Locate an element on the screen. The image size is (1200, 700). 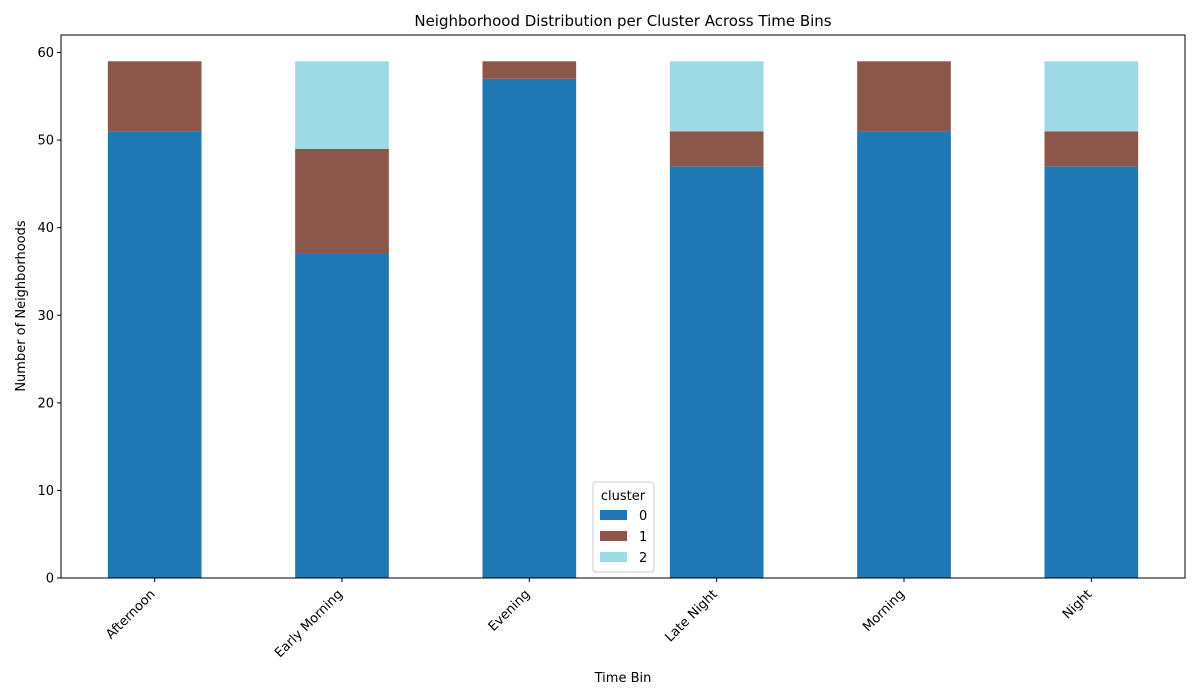
y-tick-label: 10 is located at coordinates (45, 491).